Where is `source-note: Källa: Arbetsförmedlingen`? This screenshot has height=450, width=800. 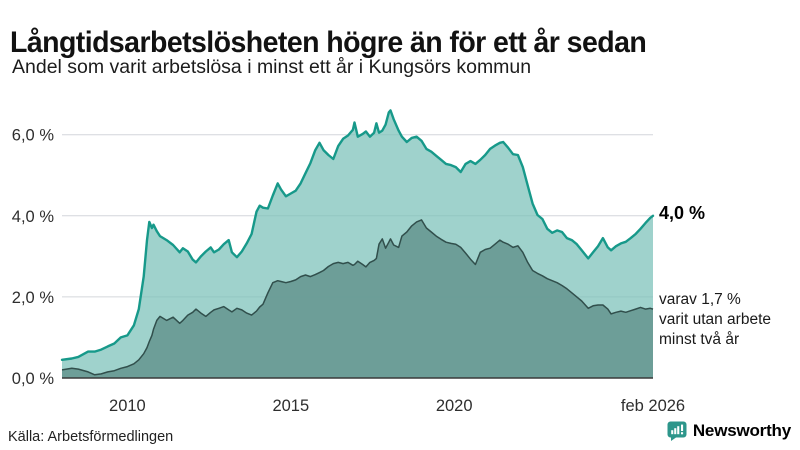 source-note: Källa: Arbetsförmedlingen is located at coordinates (91, 437).